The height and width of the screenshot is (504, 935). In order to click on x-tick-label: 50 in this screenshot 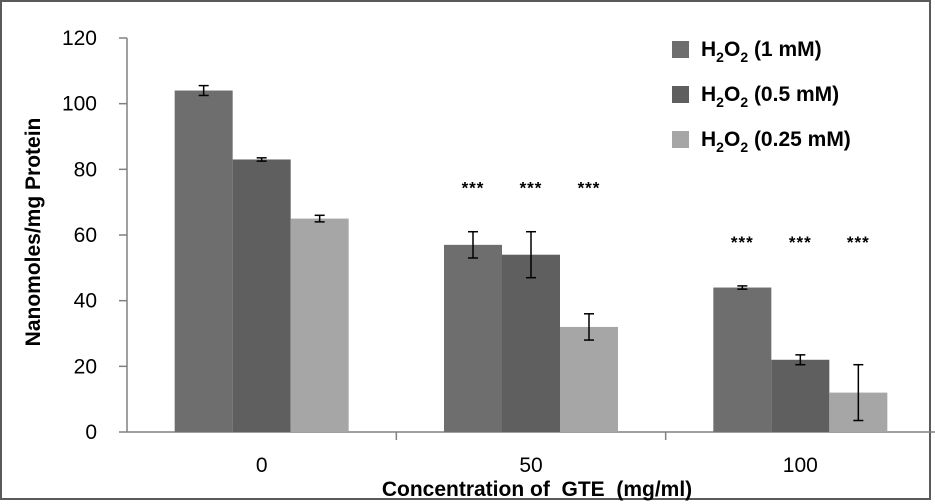, I will do `click(530, 465)`.